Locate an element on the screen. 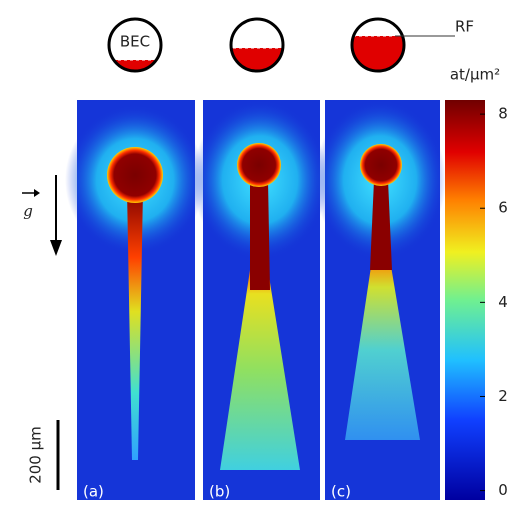 The width and height of the screenshot is (524, 519). colorbar-label: at/µm² is located at coordinates (475, 75).